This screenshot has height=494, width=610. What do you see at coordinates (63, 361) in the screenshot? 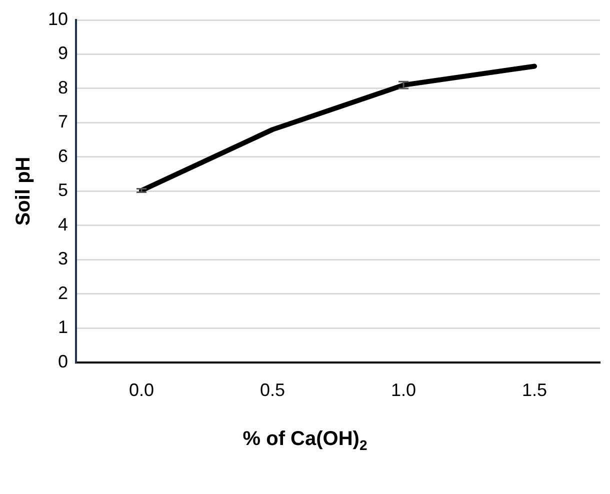
I see `y-tick-label: 0` at bounding box center [63, 361].